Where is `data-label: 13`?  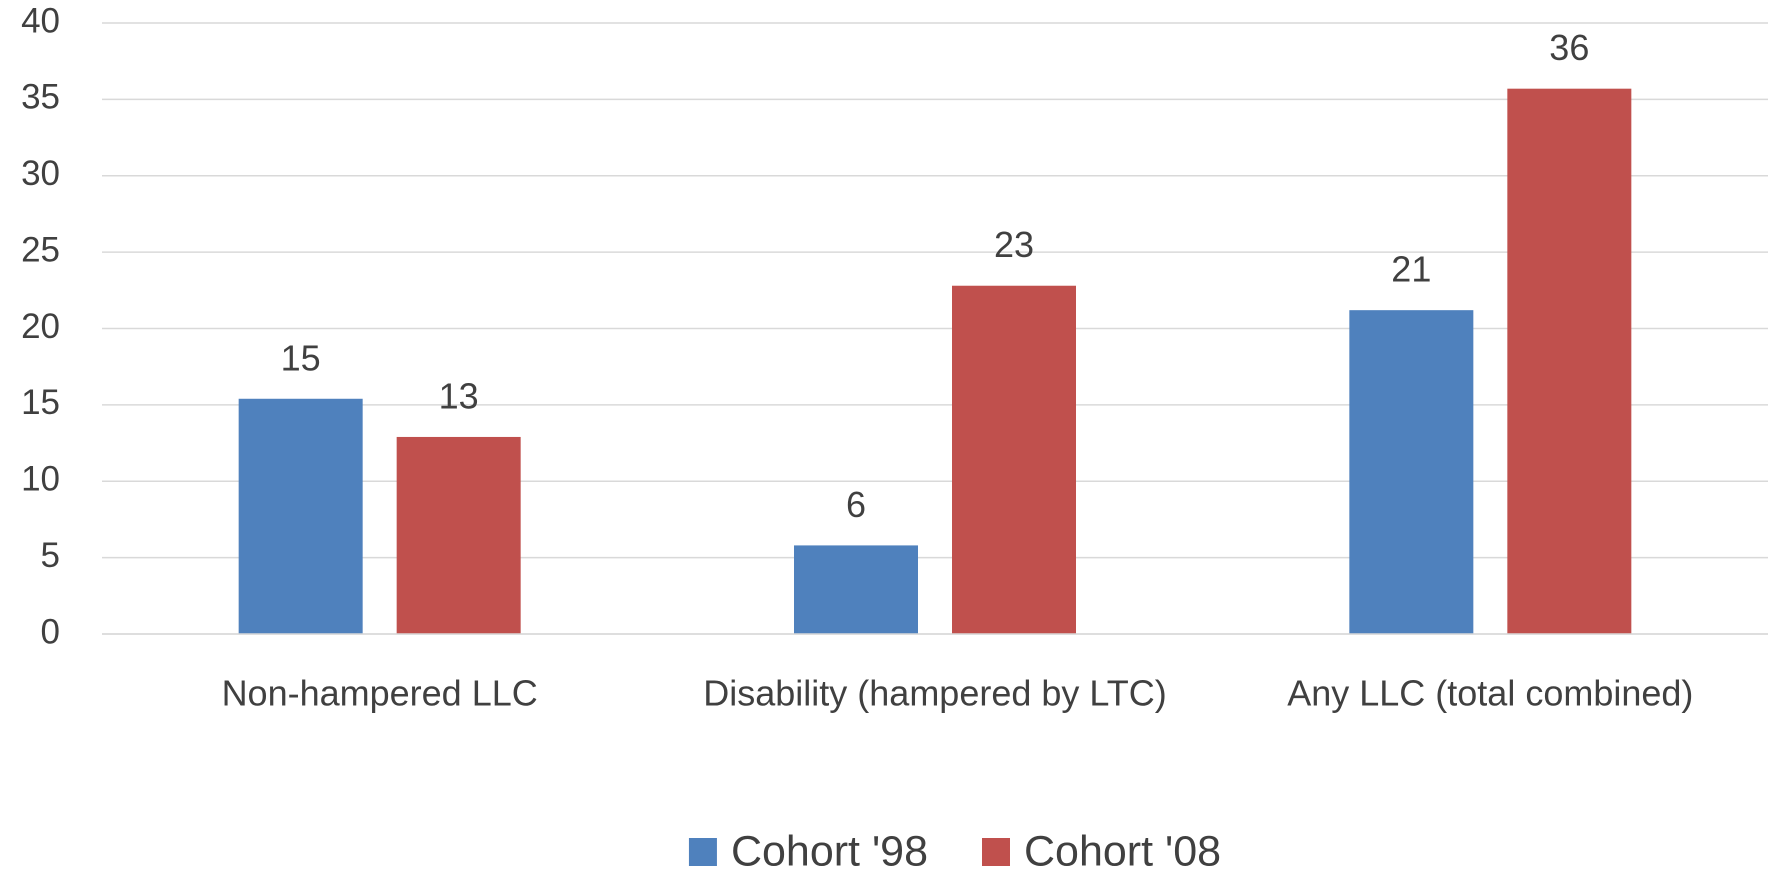 data-label: 13 is located at coordinates (459, 395).